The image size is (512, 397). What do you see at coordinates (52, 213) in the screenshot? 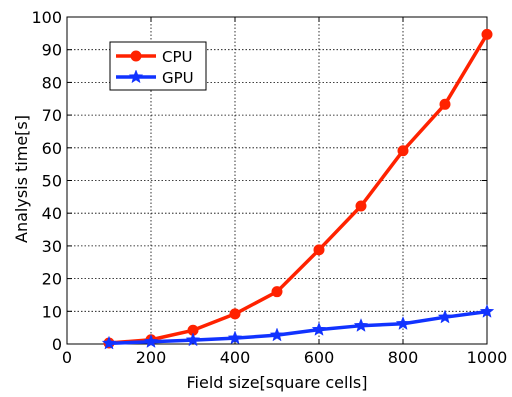
I see `y-tick-label: 40` at bounding box center [52, 213].